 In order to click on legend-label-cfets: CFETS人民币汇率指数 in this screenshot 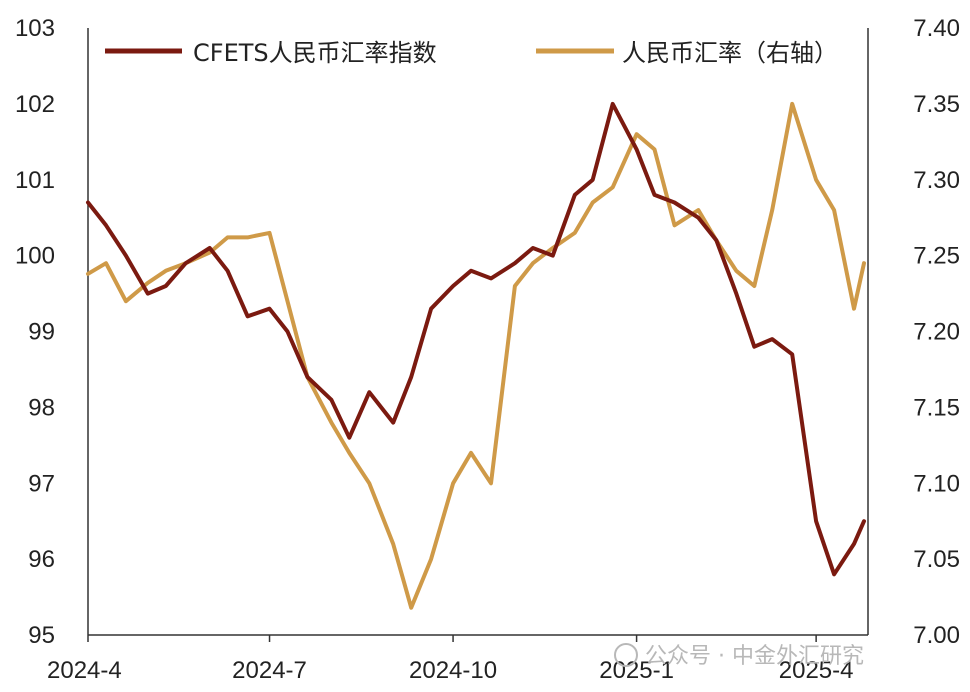, I will do `click(315, 53)`.